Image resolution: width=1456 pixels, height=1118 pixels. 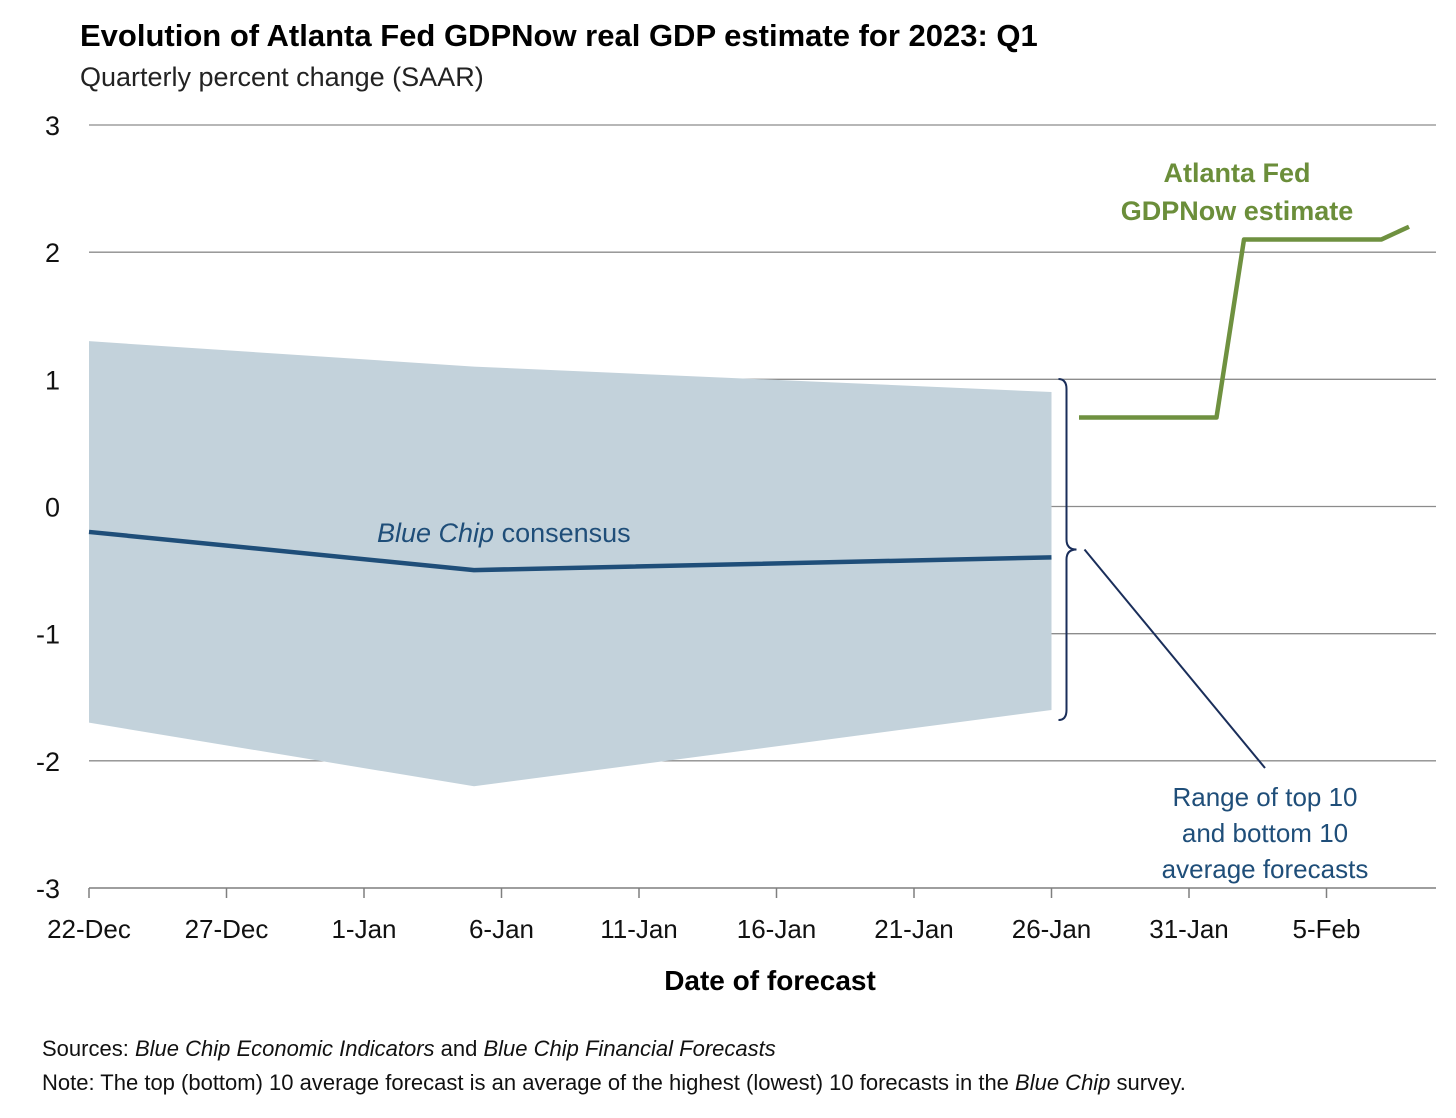 I want to click on x-tick-label: 11-Jan, so click(x=639, y=929).